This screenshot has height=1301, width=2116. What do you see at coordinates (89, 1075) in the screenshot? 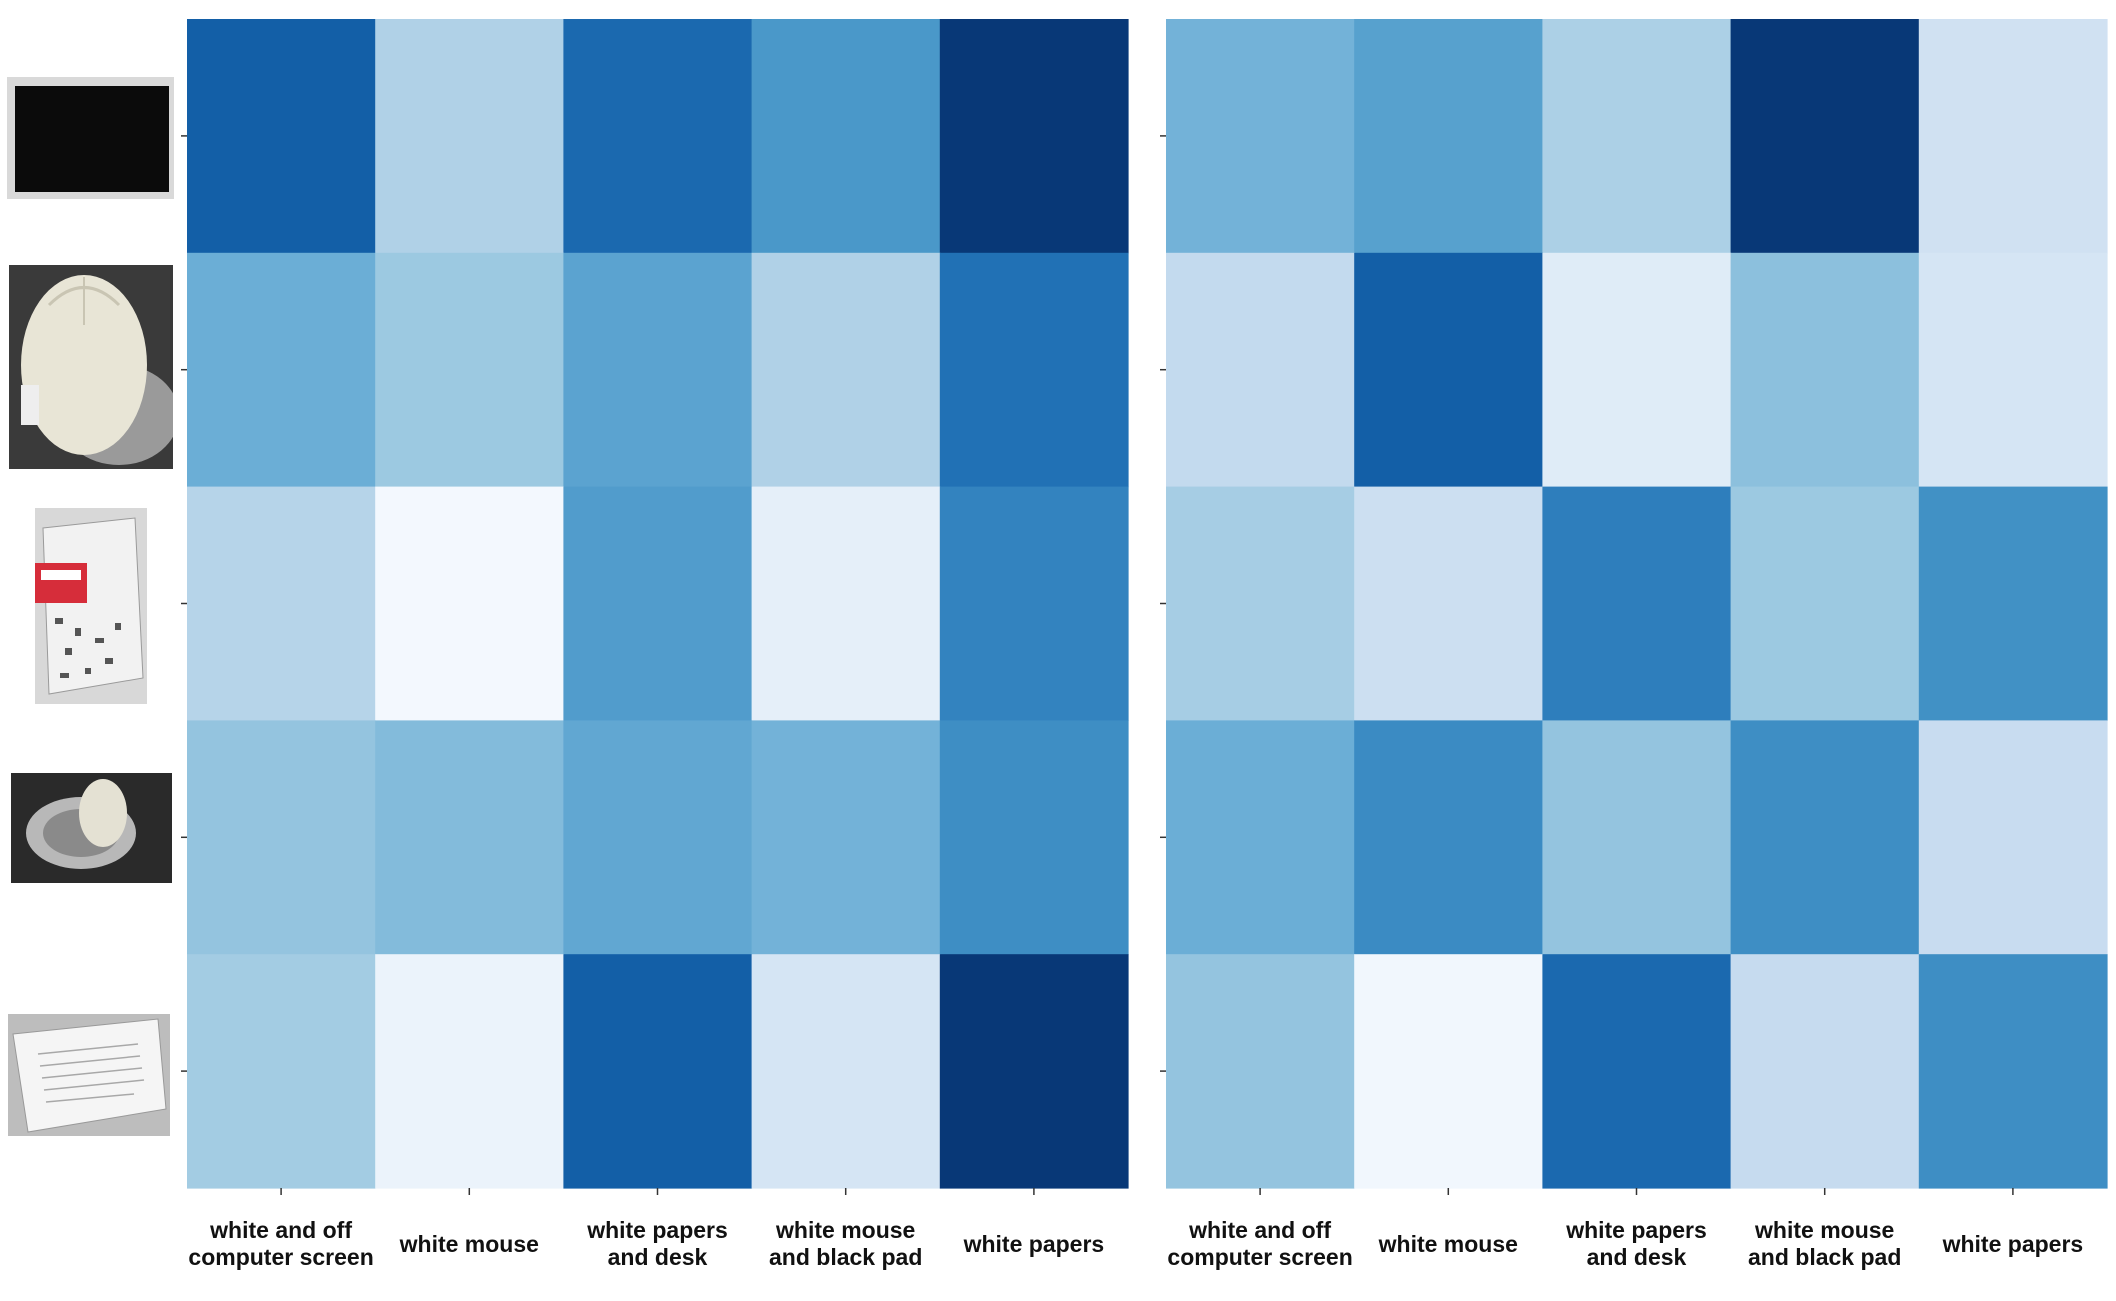
I see `row-image-white-papers` at bounding box center [89, 1075].